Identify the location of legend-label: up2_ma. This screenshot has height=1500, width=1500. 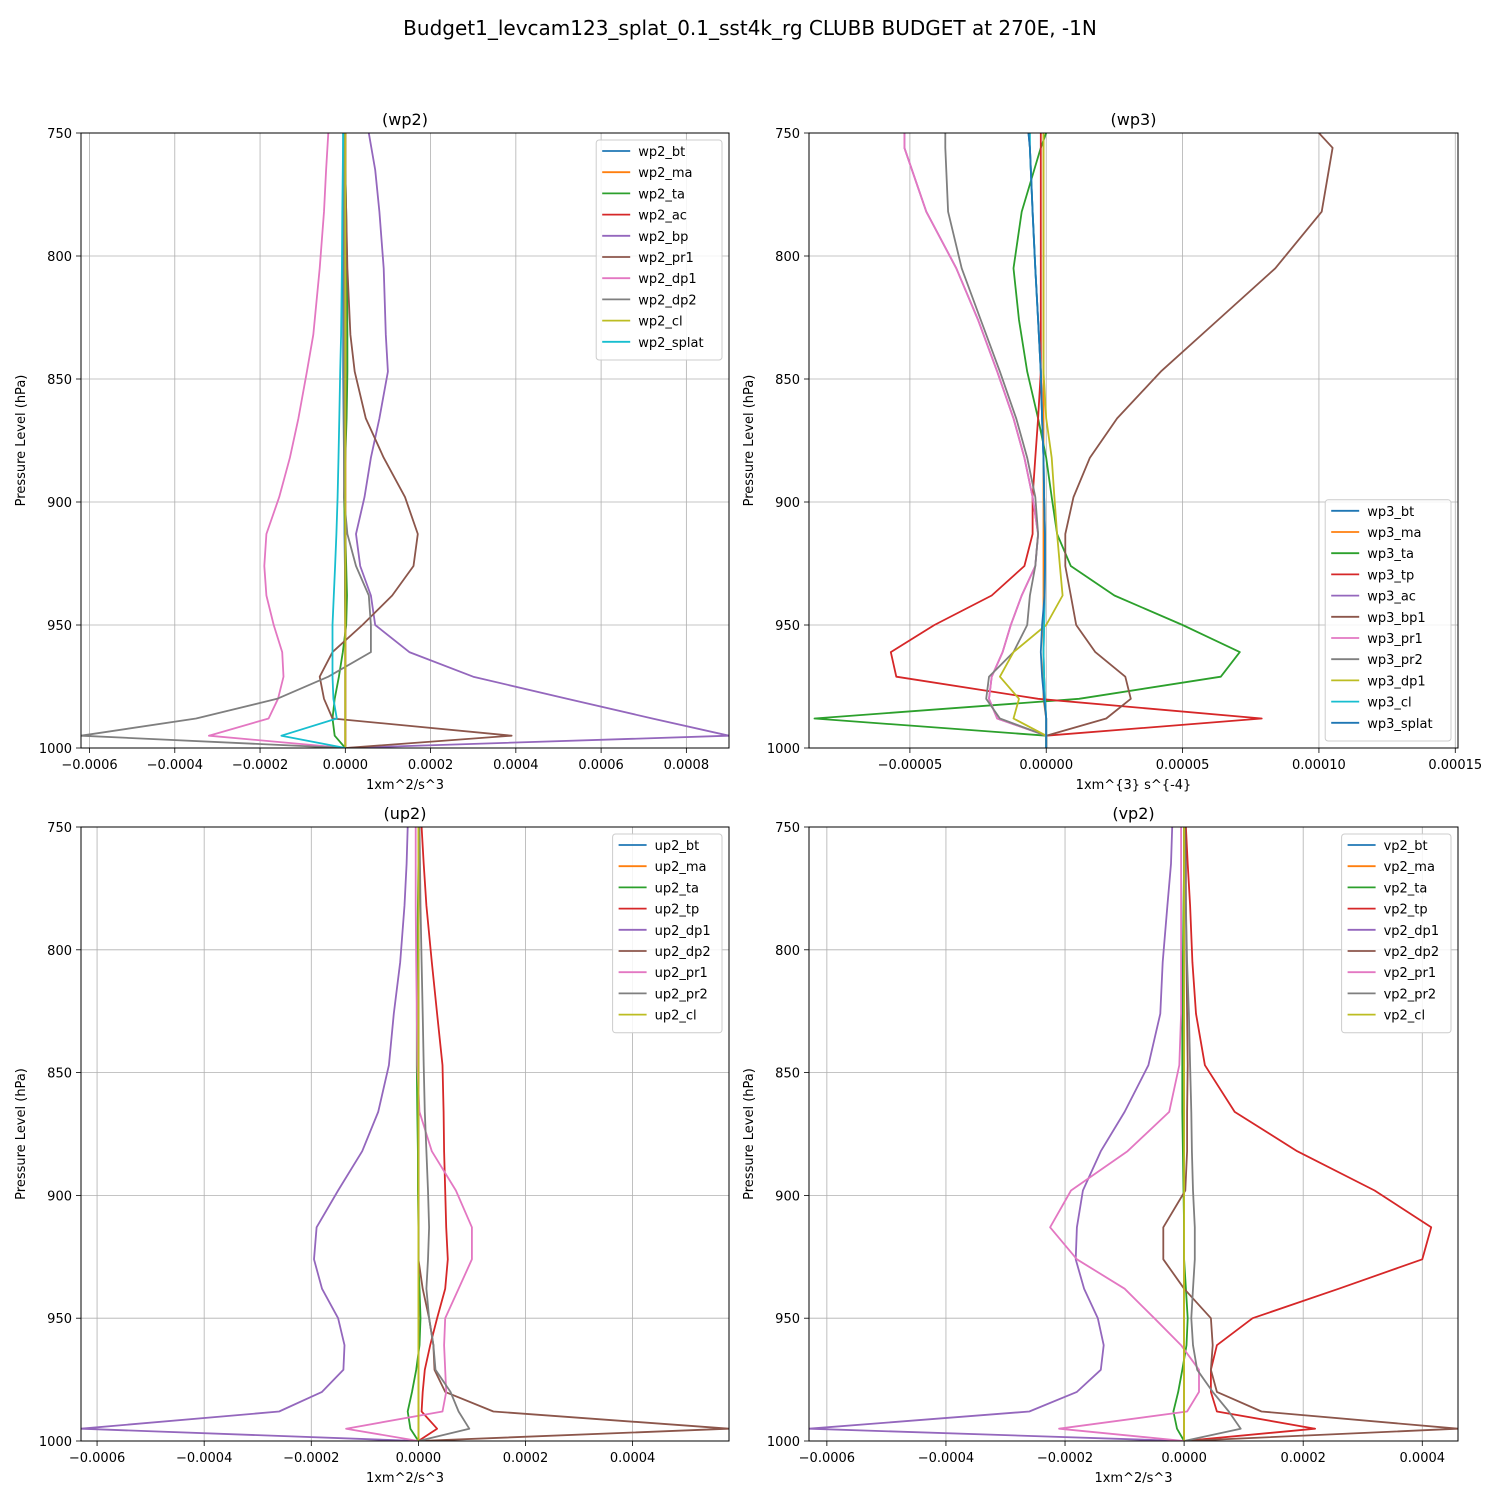
(681, 867).